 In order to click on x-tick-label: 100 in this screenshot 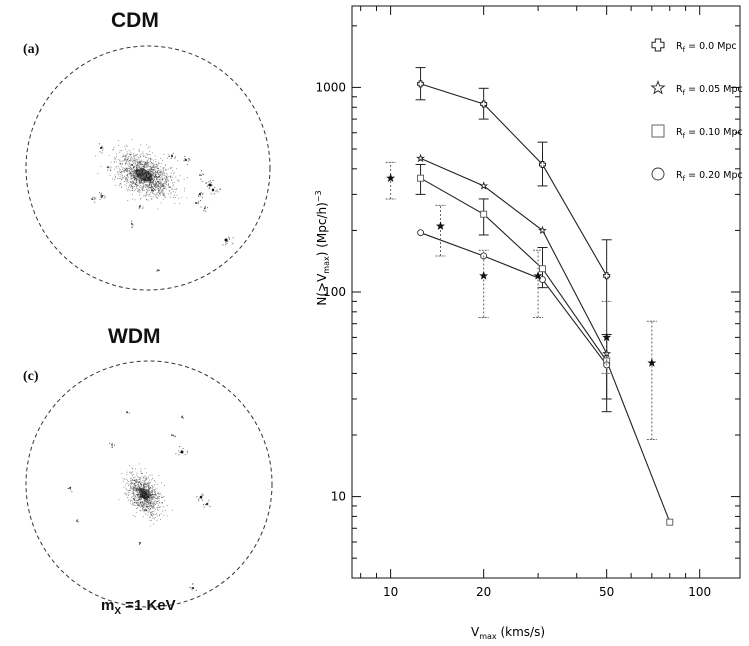, I will do `click(699, 592)`.